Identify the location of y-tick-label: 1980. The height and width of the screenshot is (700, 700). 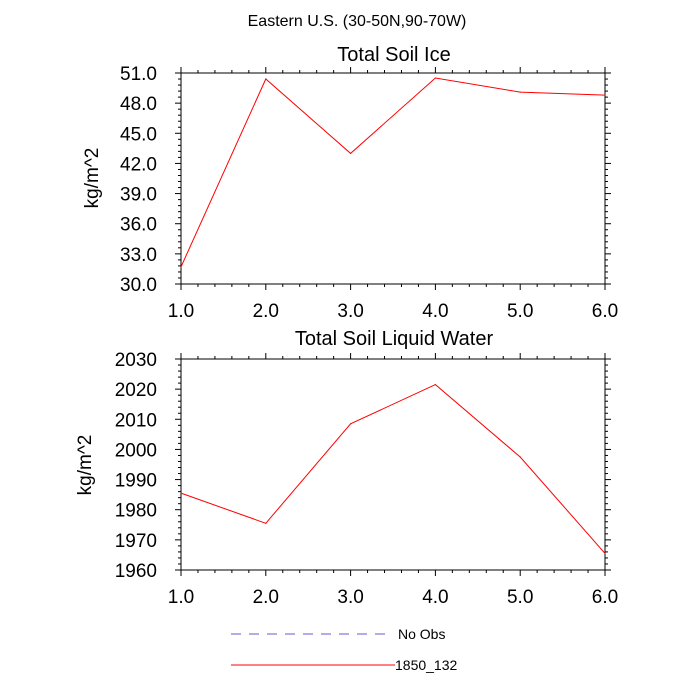
(136, 511).